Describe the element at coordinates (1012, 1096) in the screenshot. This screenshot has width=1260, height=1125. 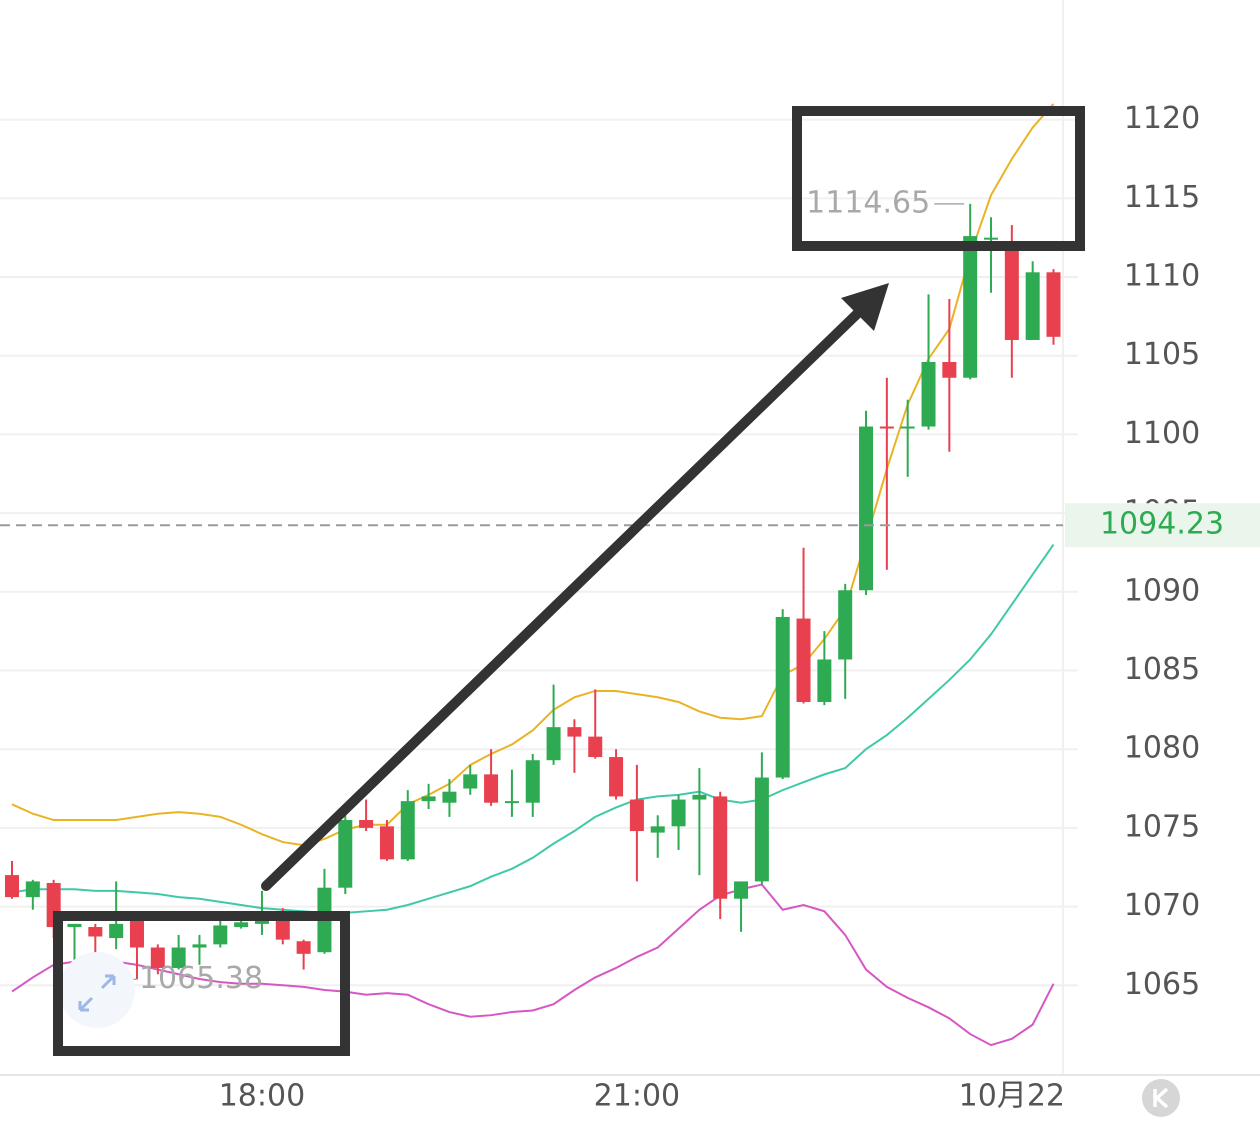
I see `x-tick-label: 10月22` at that location.